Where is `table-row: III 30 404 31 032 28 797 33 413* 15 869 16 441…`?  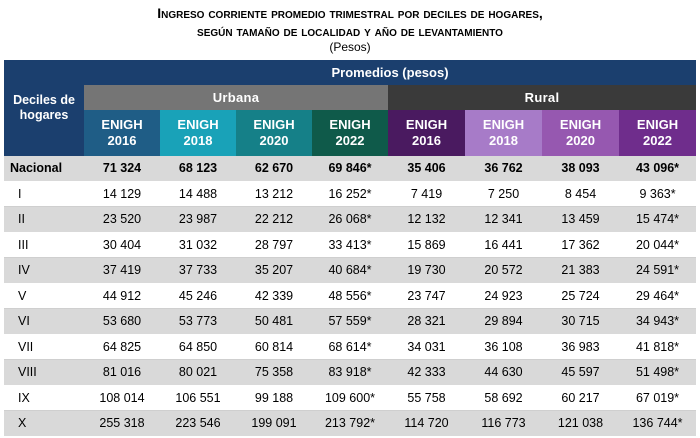 table-row: III 30 404 31 032 28 797 33 413* 15 869 16 441… is located at coordinates (350, 245).